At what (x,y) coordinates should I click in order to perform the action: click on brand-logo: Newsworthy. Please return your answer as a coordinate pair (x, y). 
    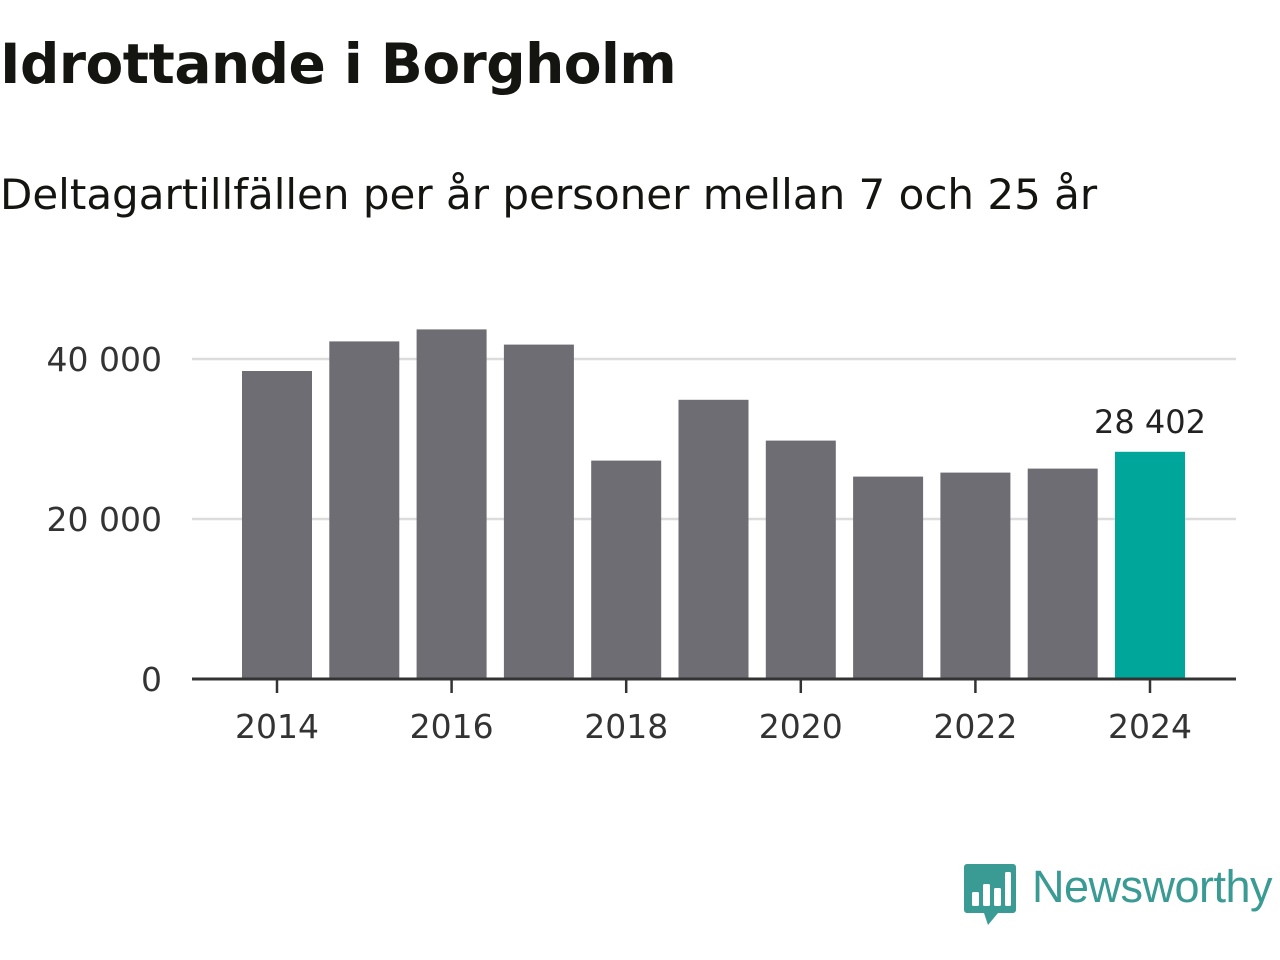
    Looking at the image, I should click on (1118, 893).